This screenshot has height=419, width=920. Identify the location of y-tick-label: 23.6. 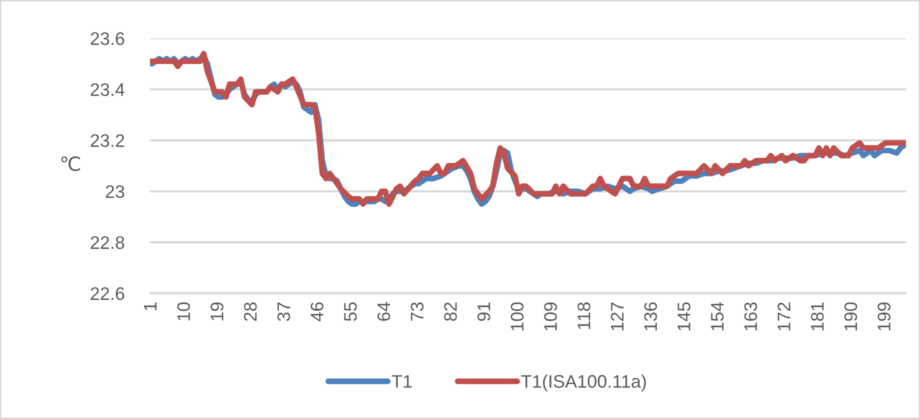
(107, 39).